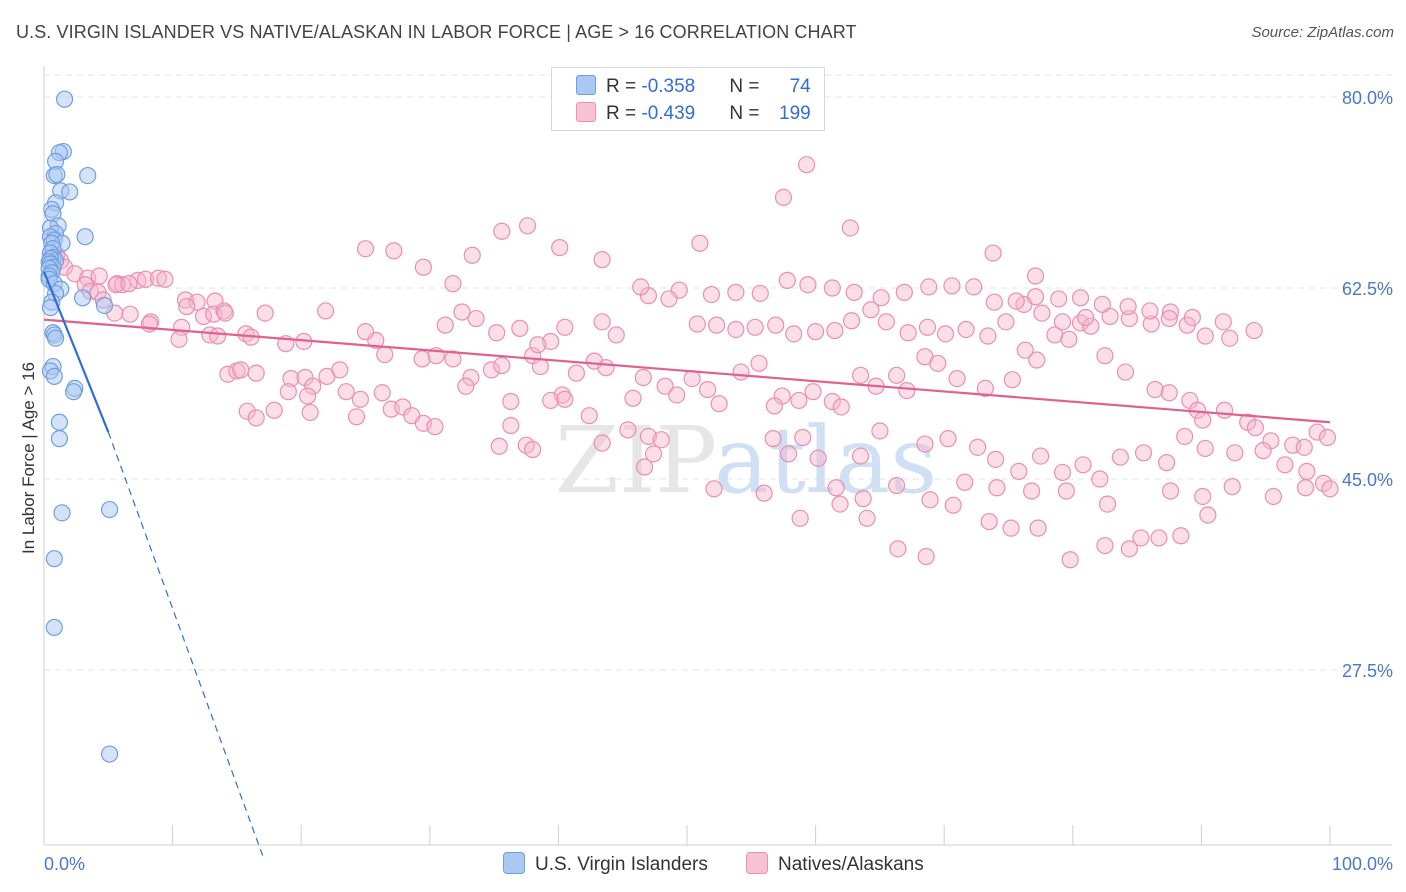 This screenshot has width=1406, height=892. Describe the element at coordinates (693, 86) in the screenshot. I see `legend-row-series1: R = -0.358 N = 74` at that location.